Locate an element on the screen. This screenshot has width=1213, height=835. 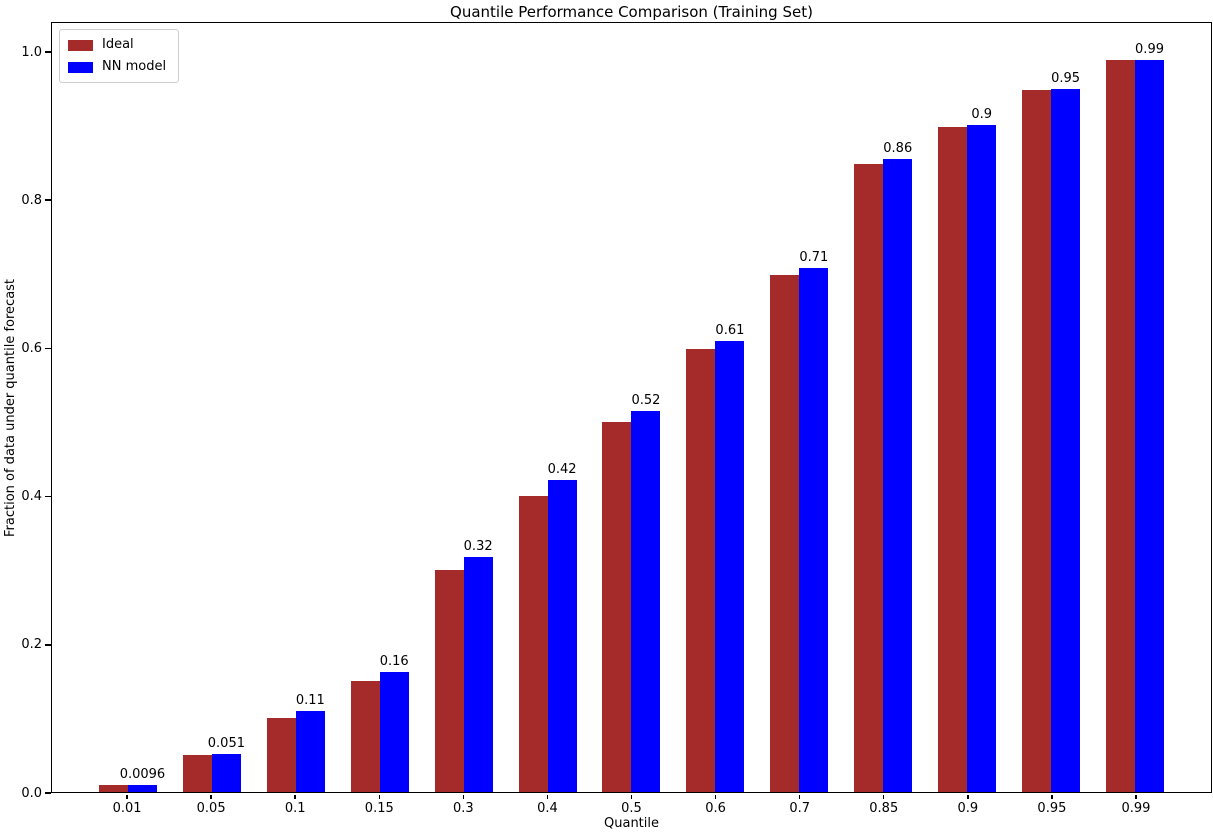
x-tick: 0.6 is located at coordinates (716, 805).